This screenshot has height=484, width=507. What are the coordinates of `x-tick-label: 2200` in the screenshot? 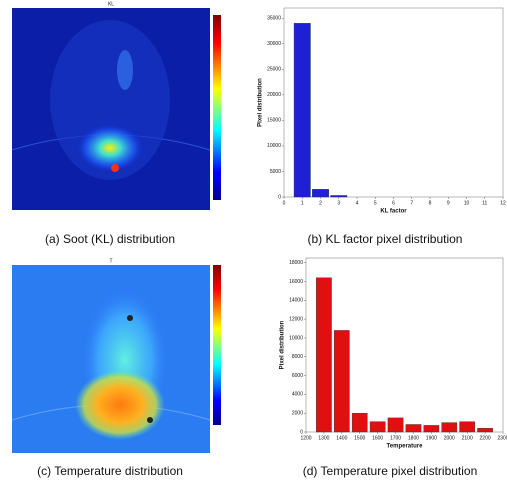 It's located at (485, 438).